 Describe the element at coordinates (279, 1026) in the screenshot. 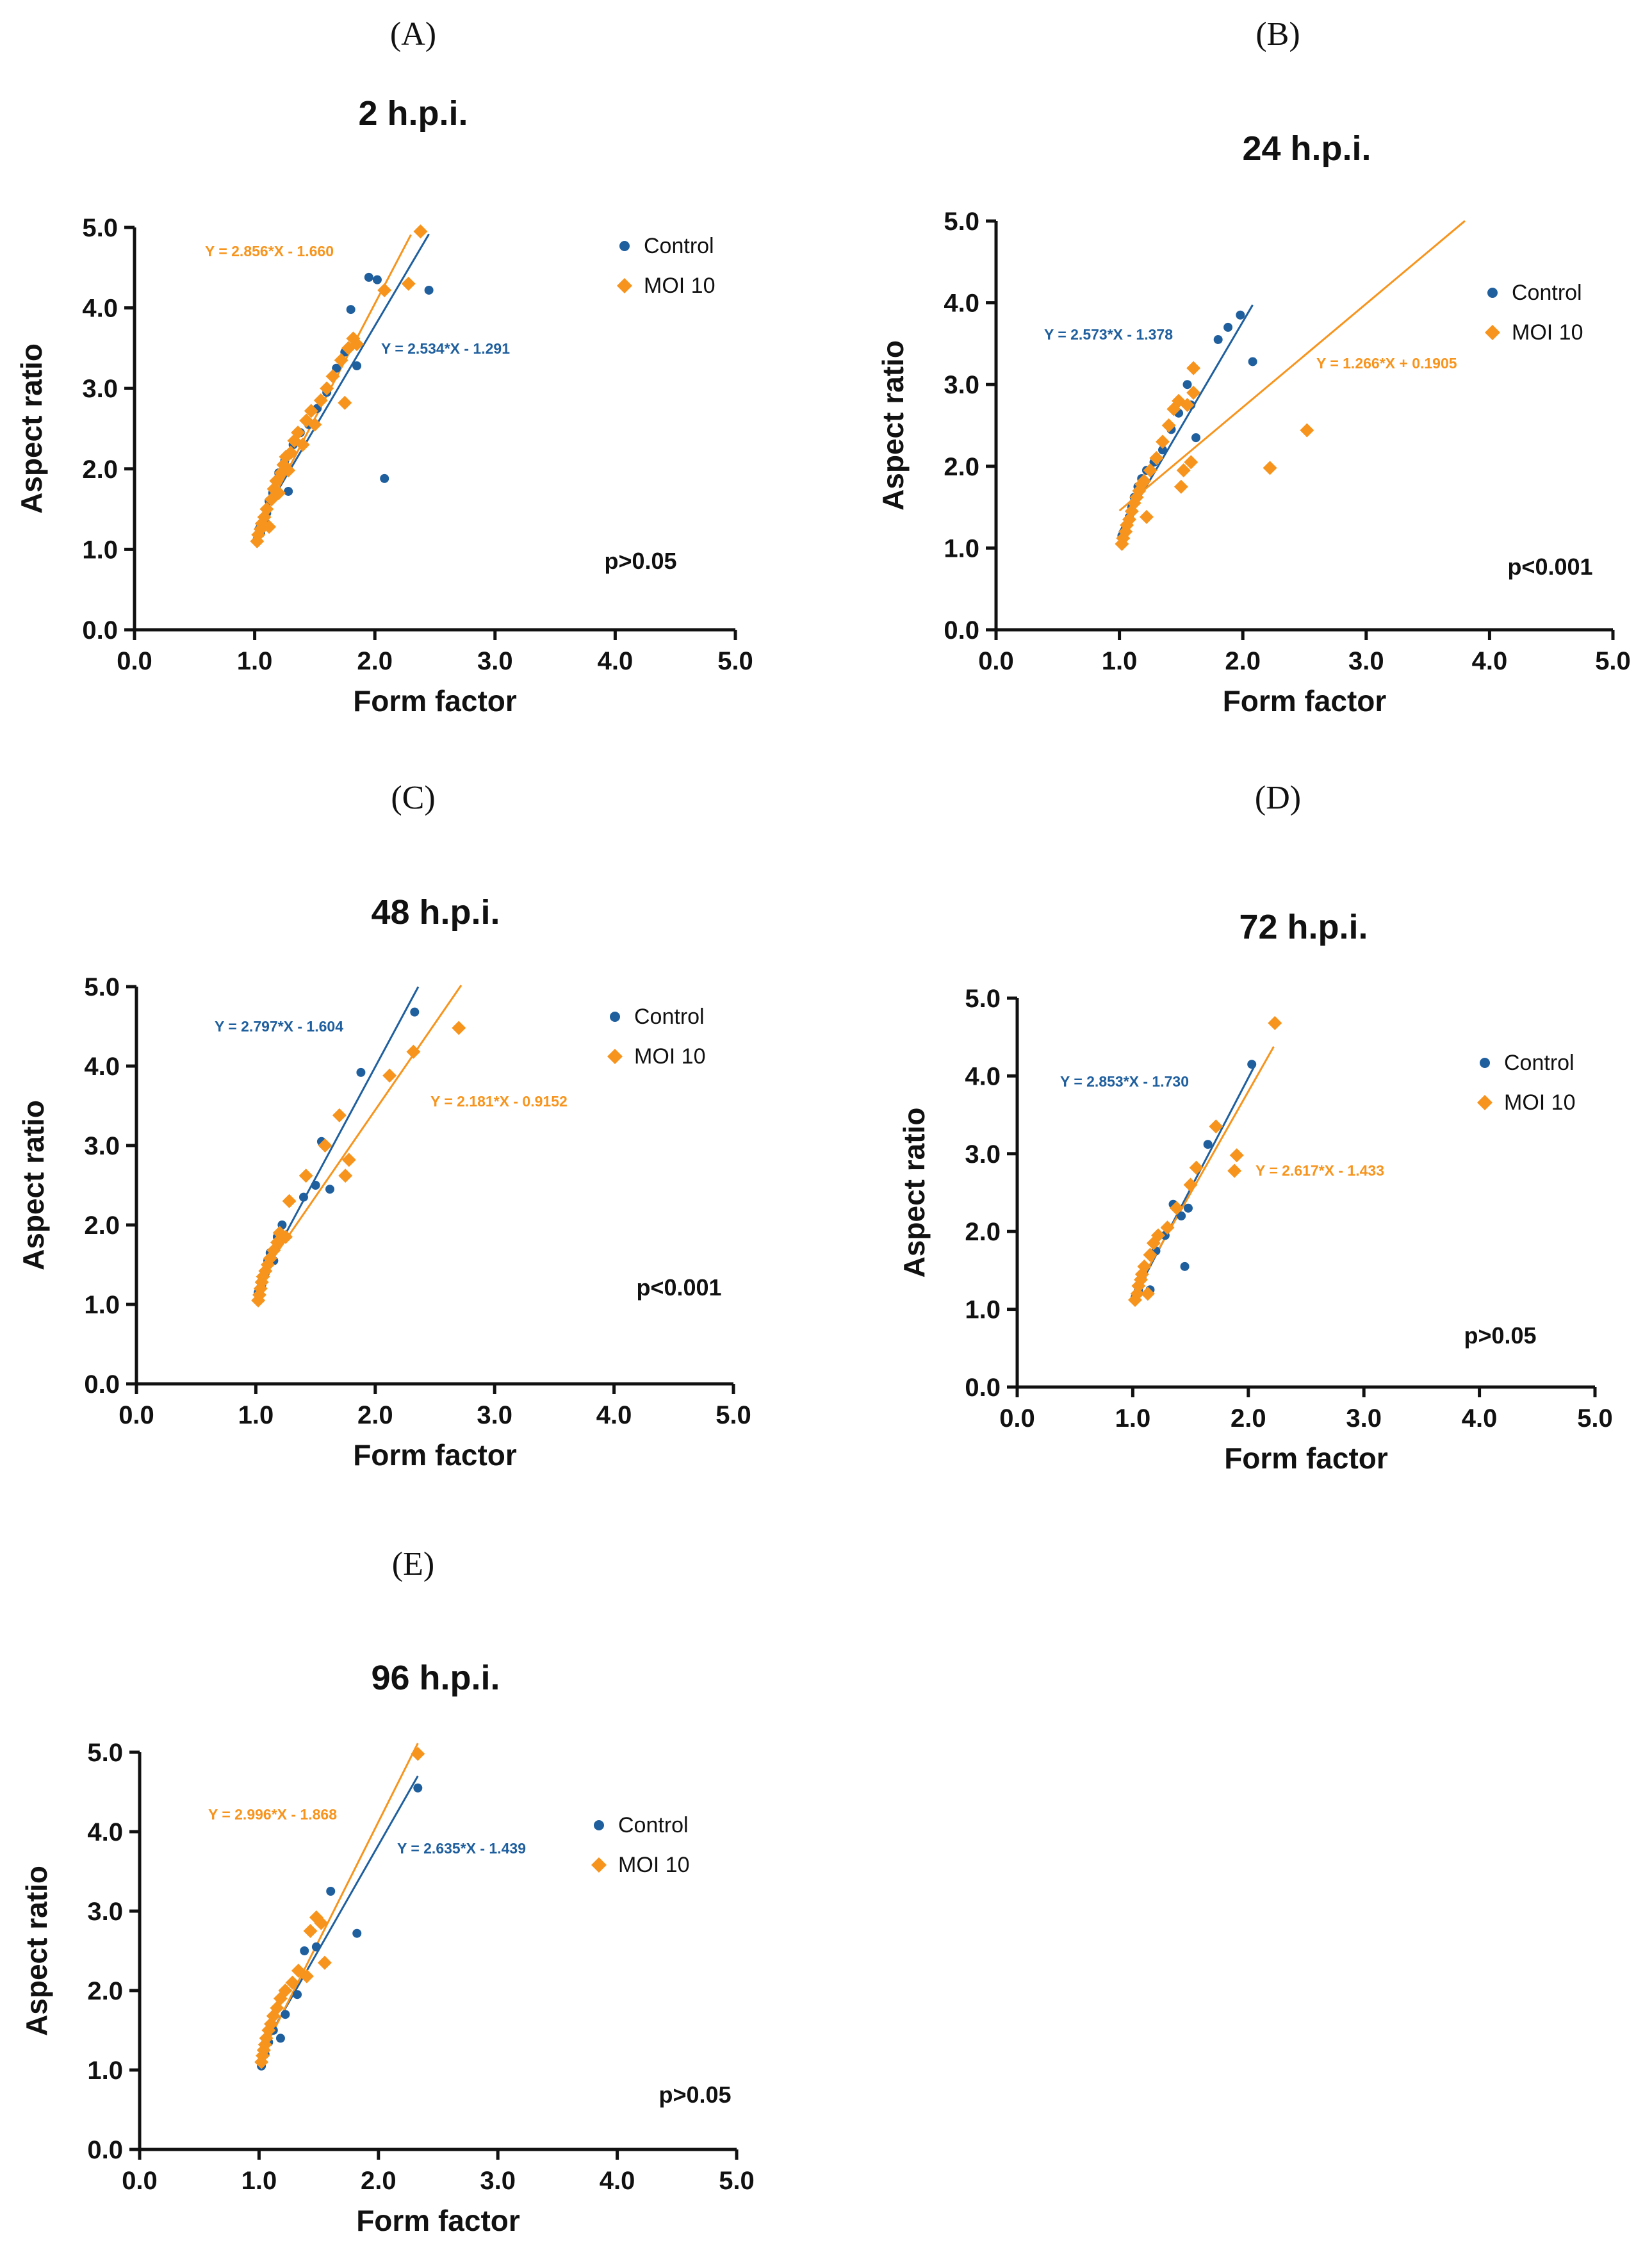

I see `control-fit-equation: Y = 2.797*X - 1.604` at that location.